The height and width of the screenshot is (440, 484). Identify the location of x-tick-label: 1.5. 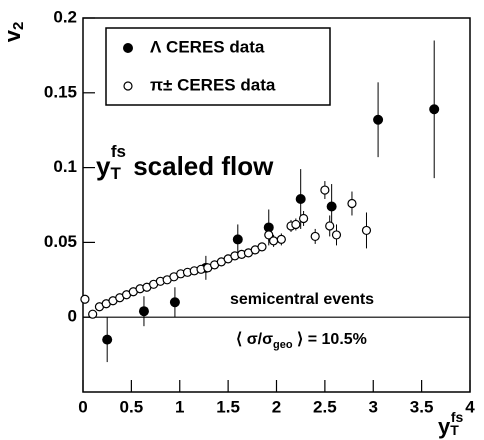
(228, 406).